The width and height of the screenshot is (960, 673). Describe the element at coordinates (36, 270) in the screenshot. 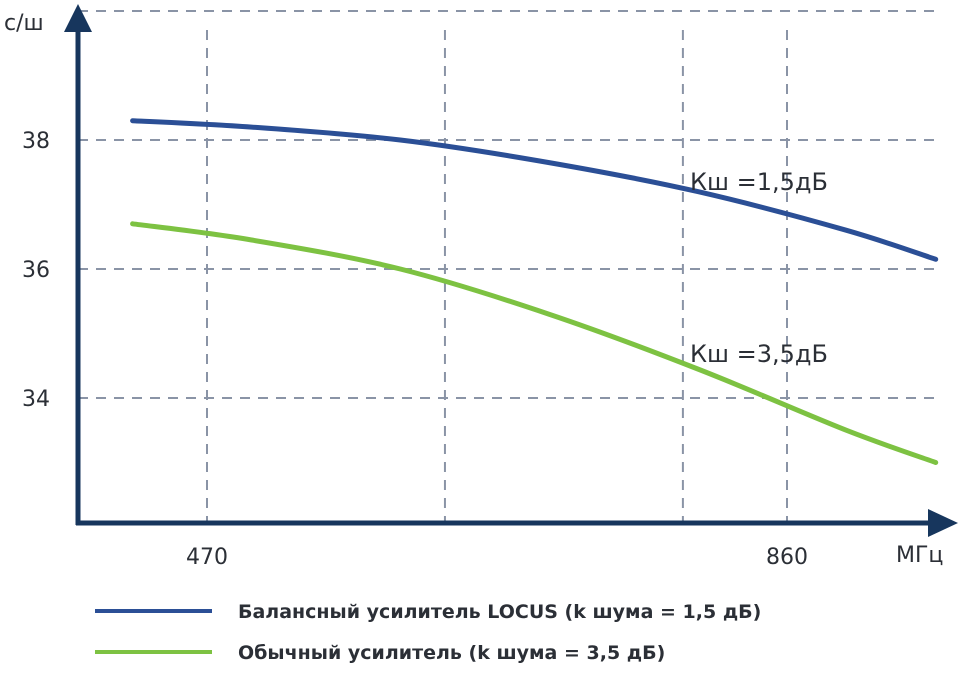

I see `y-tick-label: 36` at that location.